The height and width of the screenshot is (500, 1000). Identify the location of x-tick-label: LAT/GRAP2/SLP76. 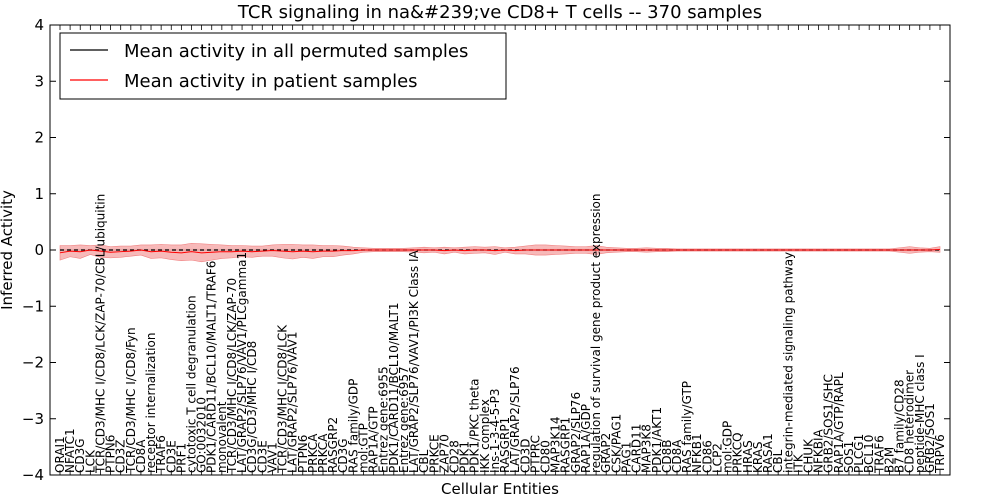
(515, 419).